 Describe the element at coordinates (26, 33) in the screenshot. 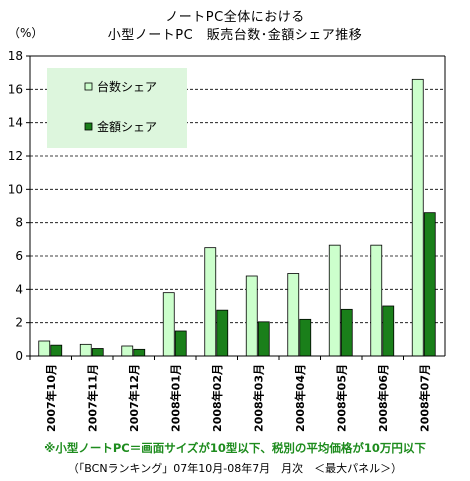

I see `y-axis-label: （%）` at that location.